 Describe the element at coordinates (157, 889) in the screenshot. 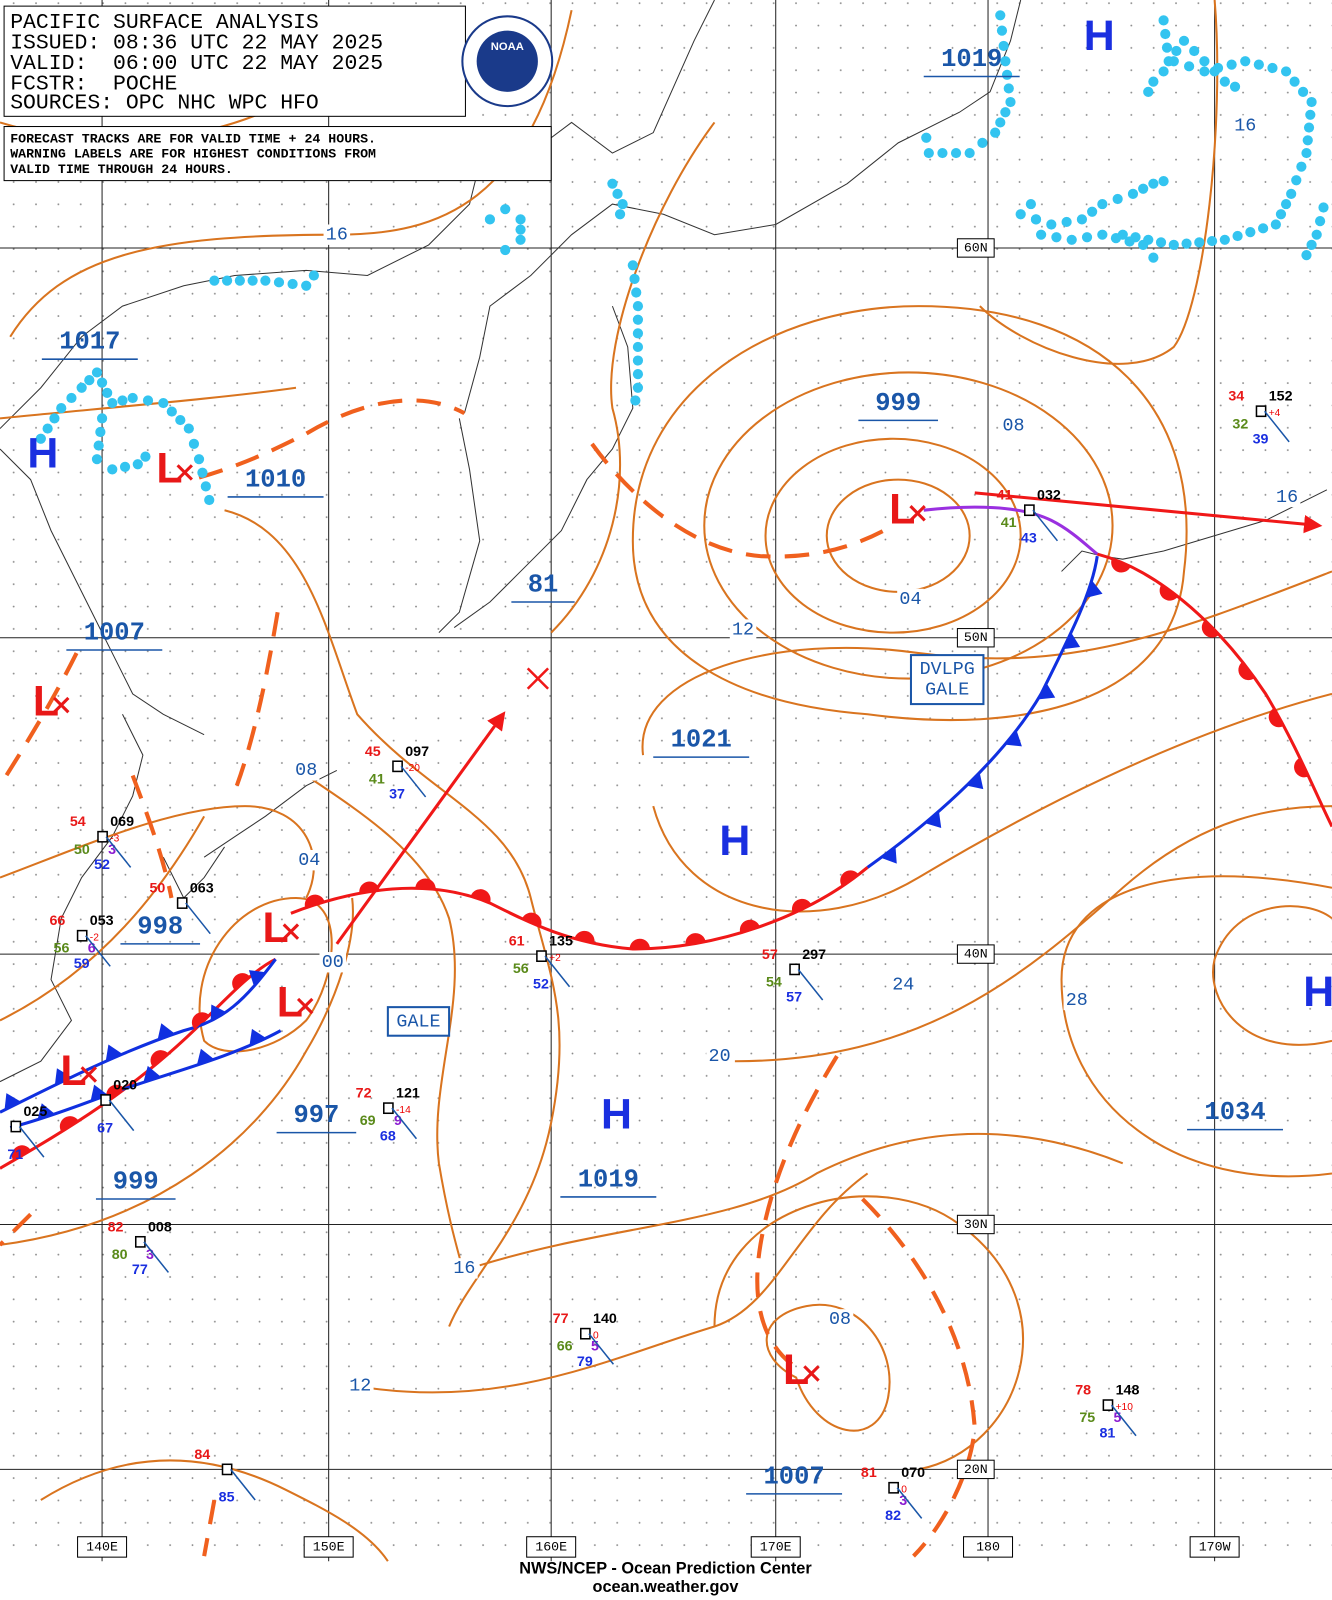

I see `station-temp: 50` at that location.